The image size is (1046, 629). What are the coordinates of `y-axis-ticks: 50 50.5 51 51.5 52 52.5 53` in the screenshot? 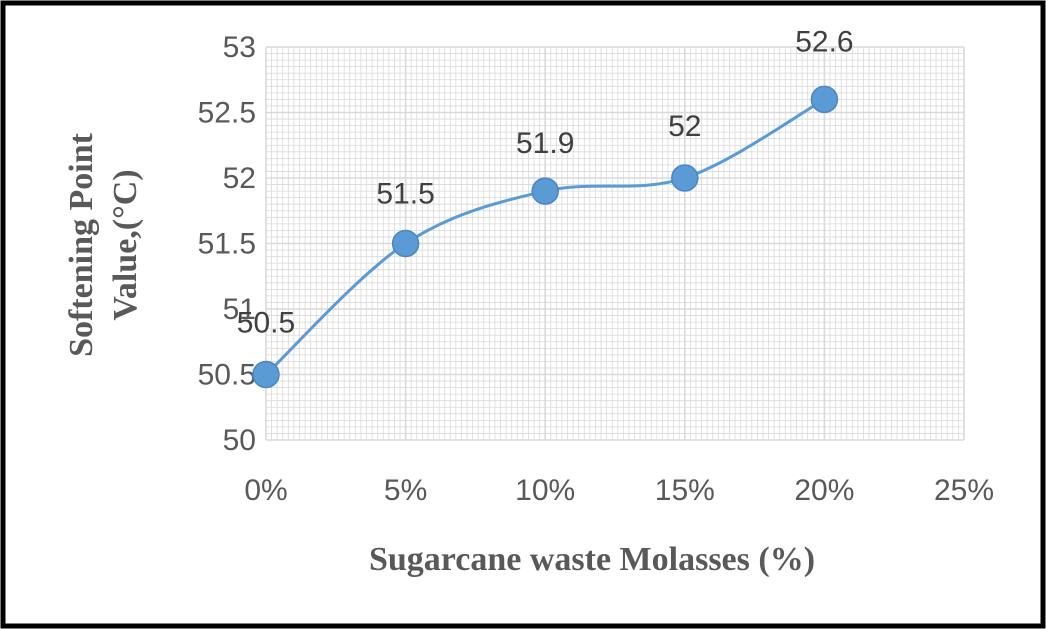 It's located at (227, 244).